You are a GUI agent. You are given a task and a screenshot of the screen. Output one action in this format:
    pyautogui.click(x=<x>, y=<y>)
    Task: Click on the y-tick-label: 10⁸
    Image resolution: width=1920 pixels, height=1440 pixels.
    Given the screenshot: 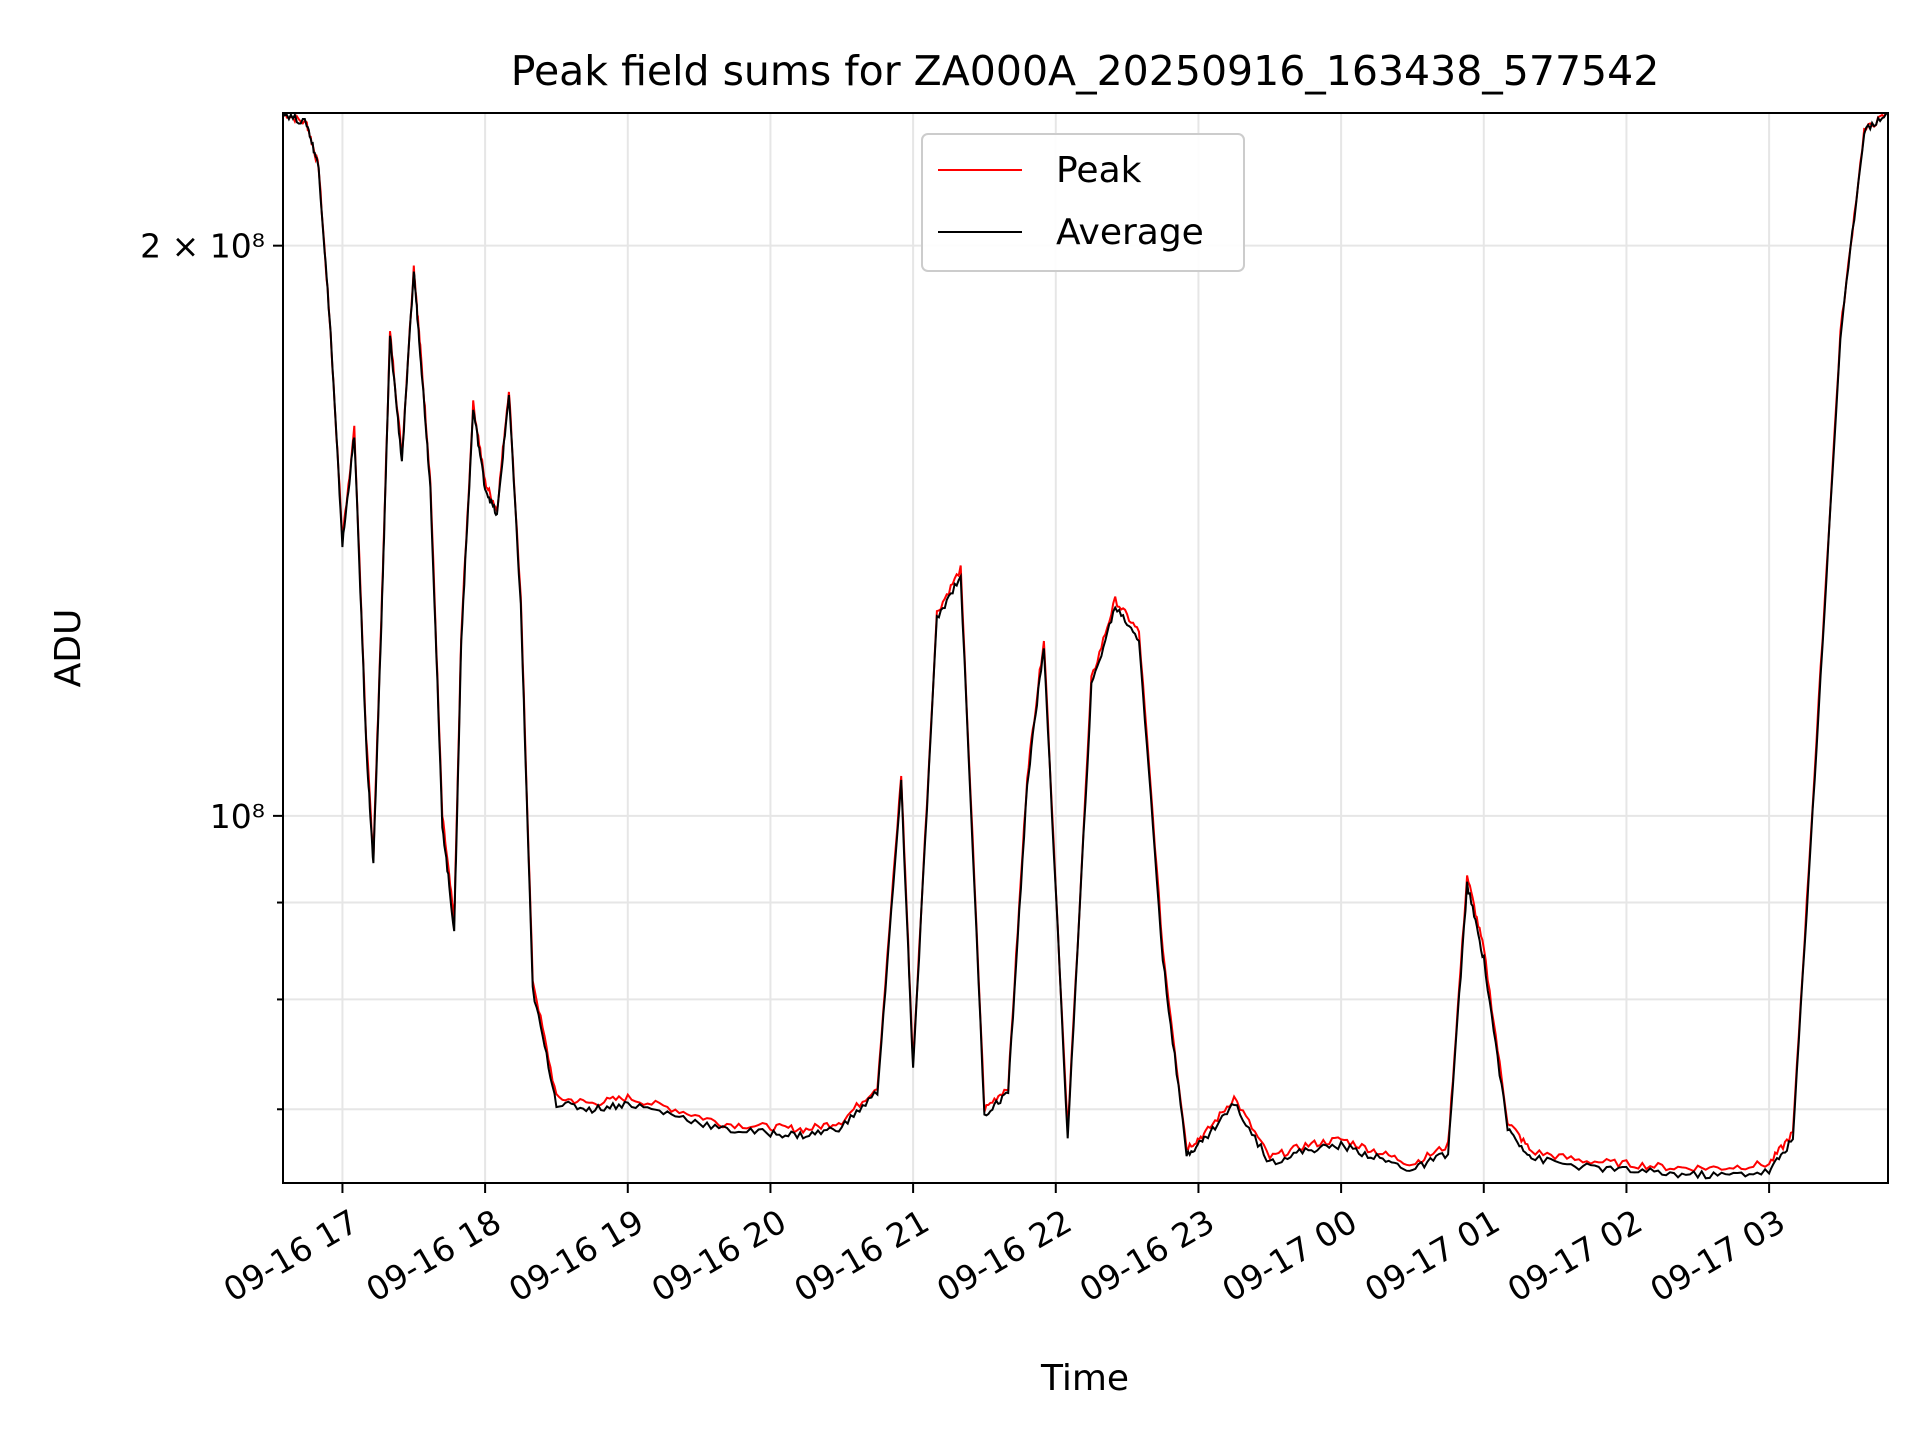 What is the action you would take?
    pyautogui.click(x=237, y=816)
    